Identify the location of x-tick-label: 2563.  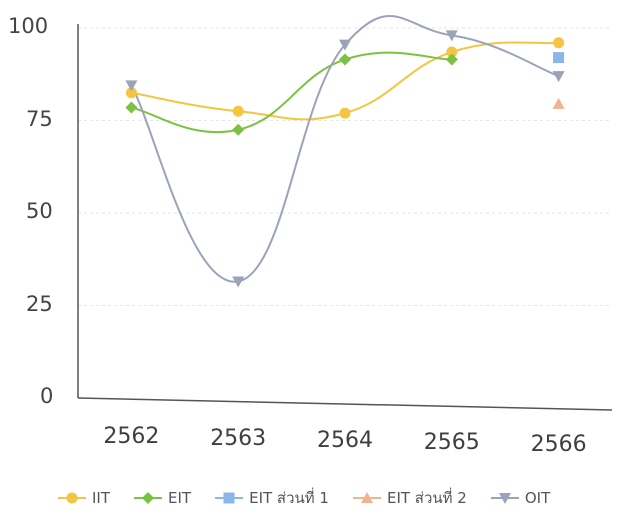
(238, 438).